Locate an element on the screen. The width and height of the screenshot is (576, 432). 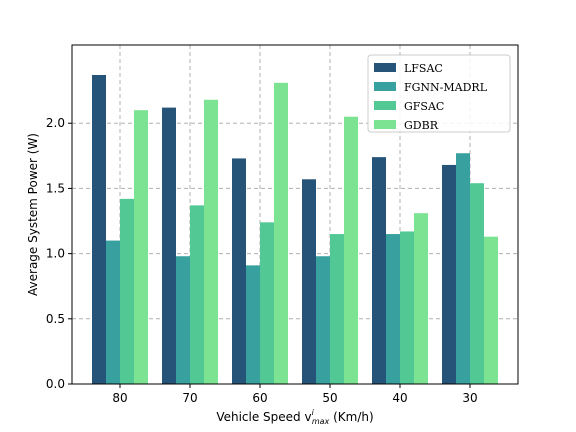
x-tick-label: 80 is located at coordinates (119, 398).